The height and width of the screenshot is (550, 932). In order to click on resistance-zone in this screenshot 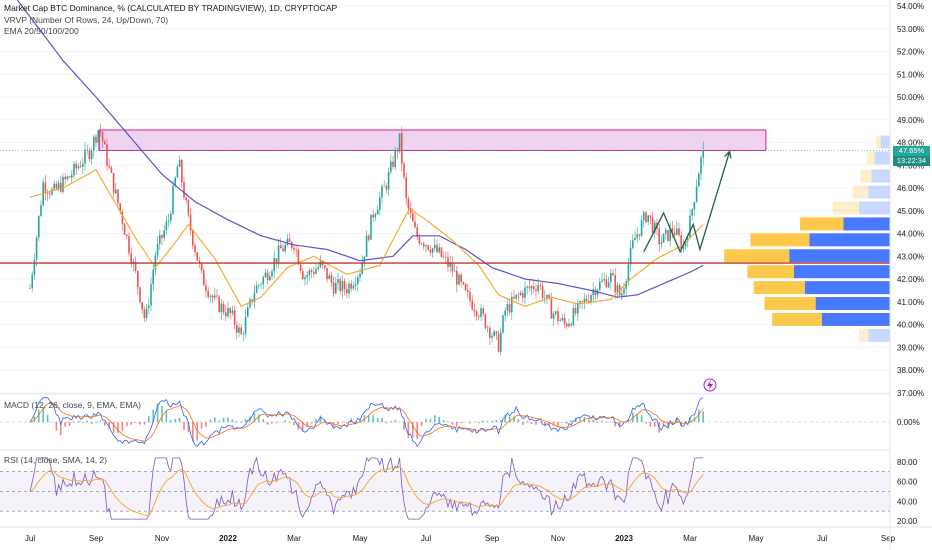, I will do `click(432, 140)`.